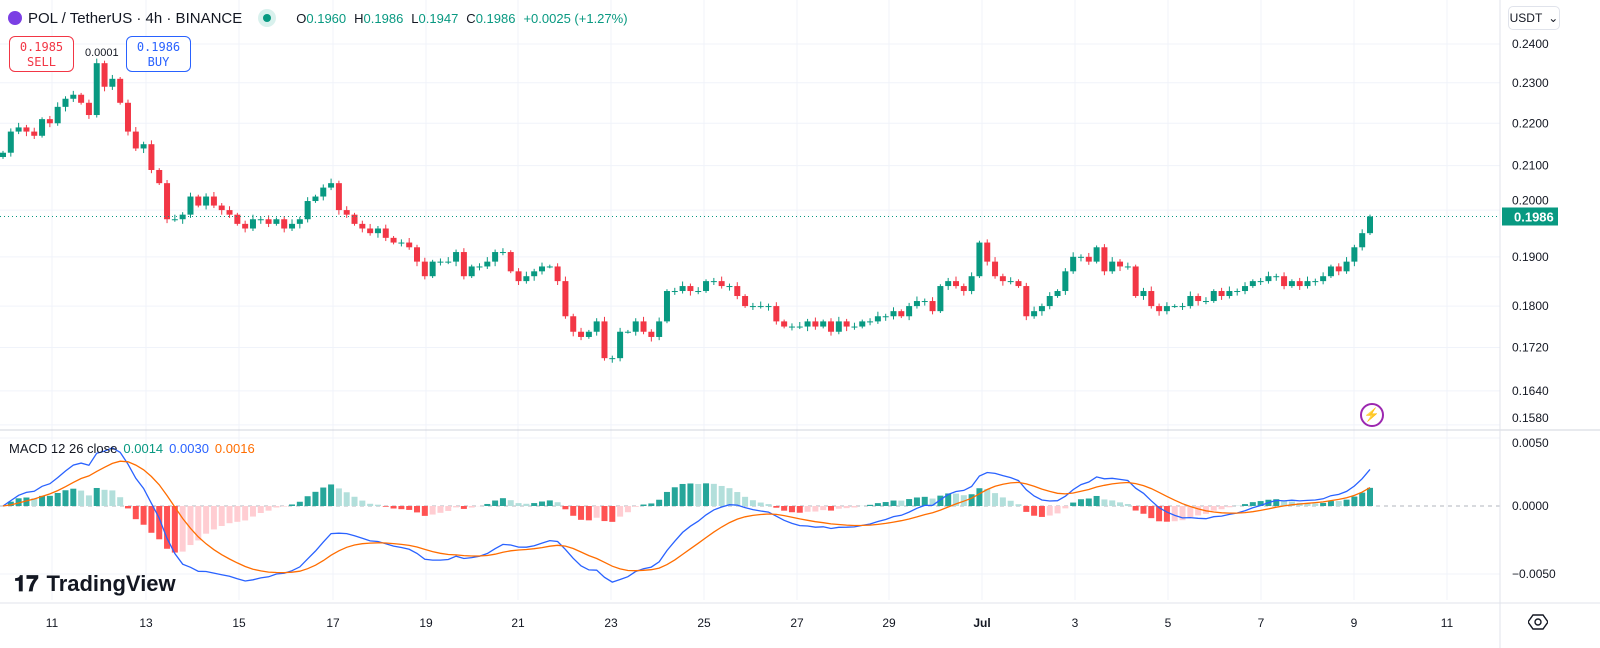  Describe the element at coordinates (1372, 415) in the screenshot. I see `lightning-icon: ⚡` at that location.